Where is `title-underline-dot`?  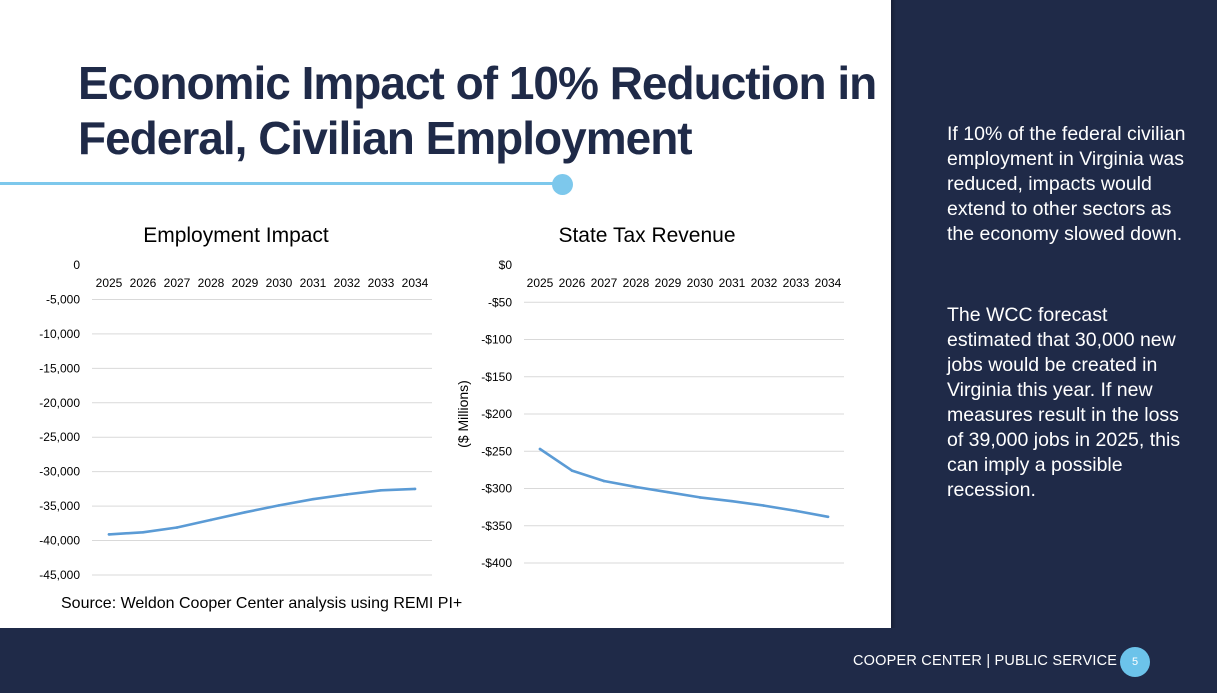
title-underline-dot is located at coordinates (562, 184).